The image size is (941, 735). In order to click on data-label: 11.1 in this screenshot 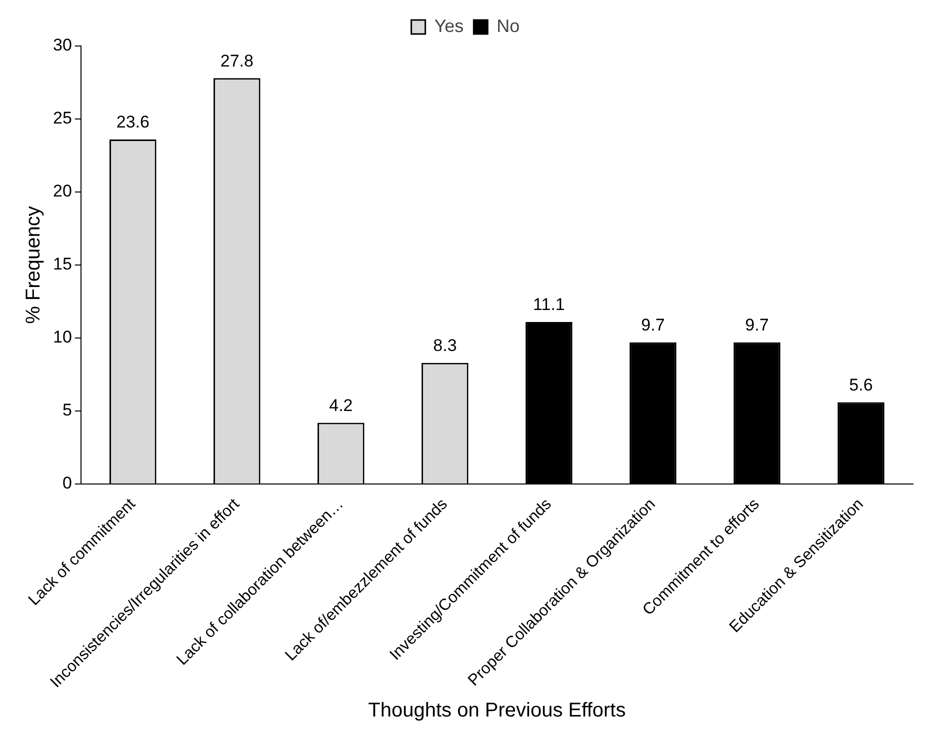, I will do `click(549, 304)`.